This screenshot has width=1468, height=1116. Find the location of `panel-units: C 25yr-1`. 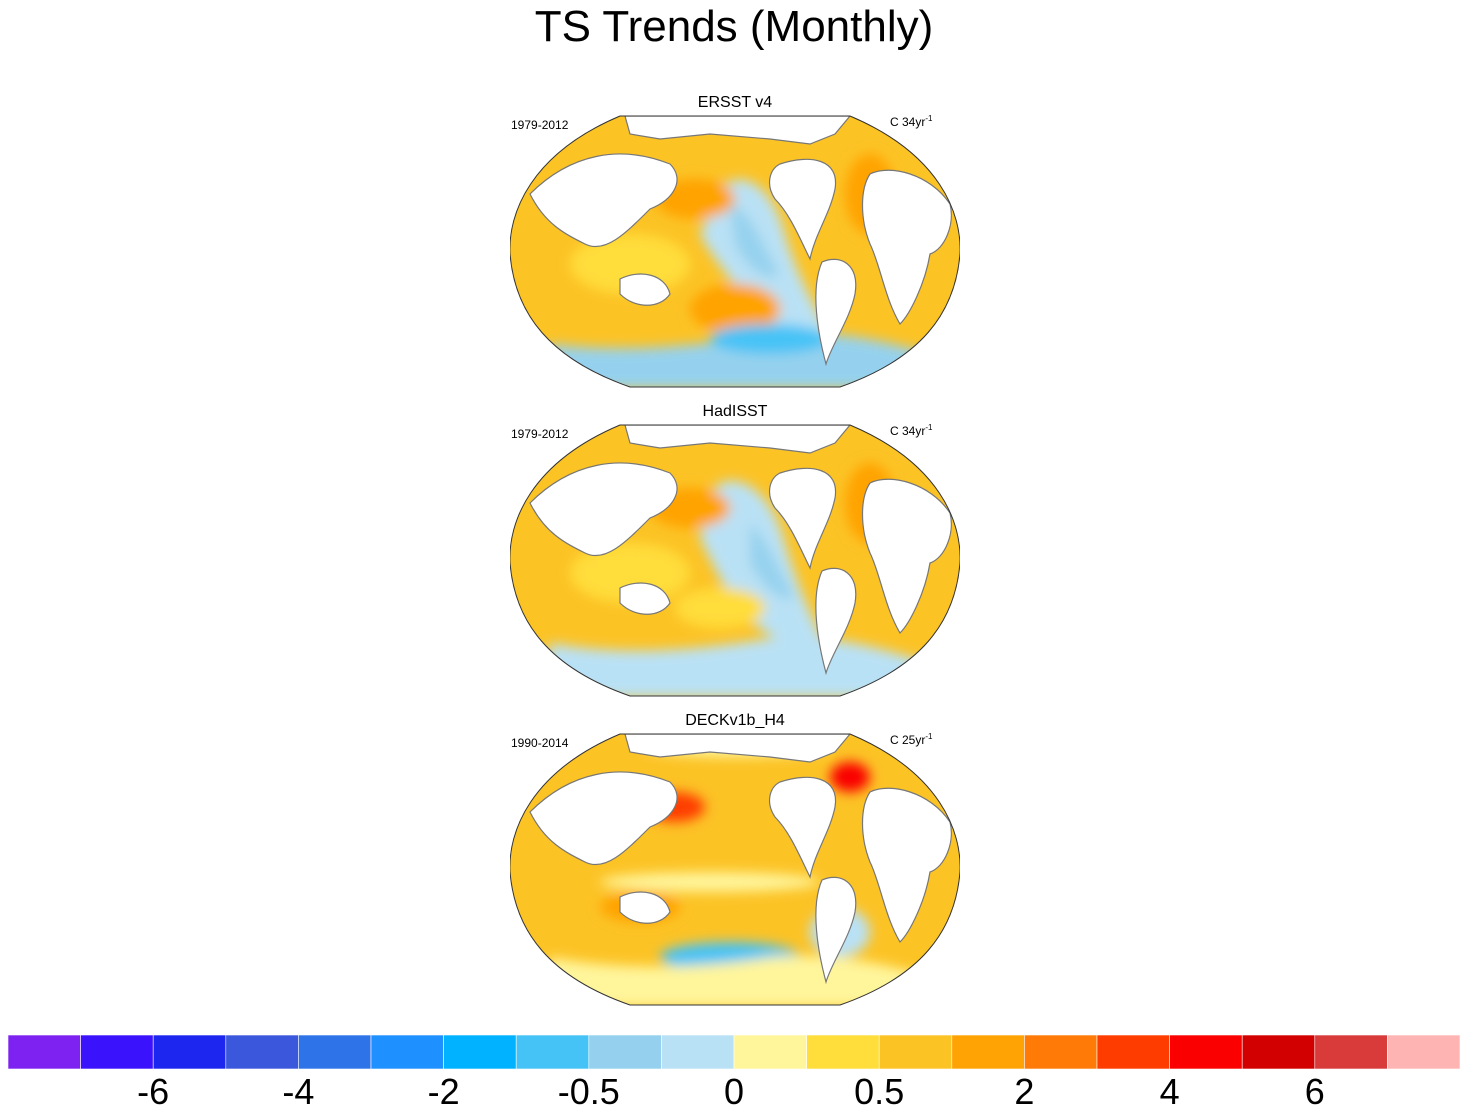

panel-units: C 25yr-1 is located at coordinates (911, 739).